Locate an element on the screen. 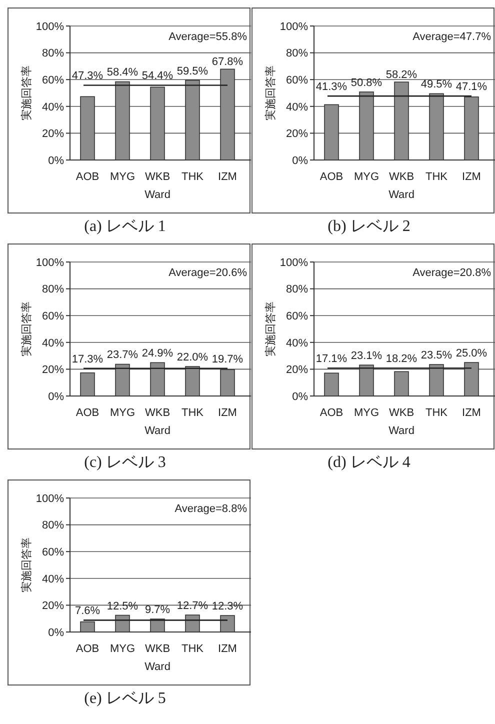 The width and height of the screenshot is (495, 724). data-label: 67.8% is located at coordinates (228, 62).